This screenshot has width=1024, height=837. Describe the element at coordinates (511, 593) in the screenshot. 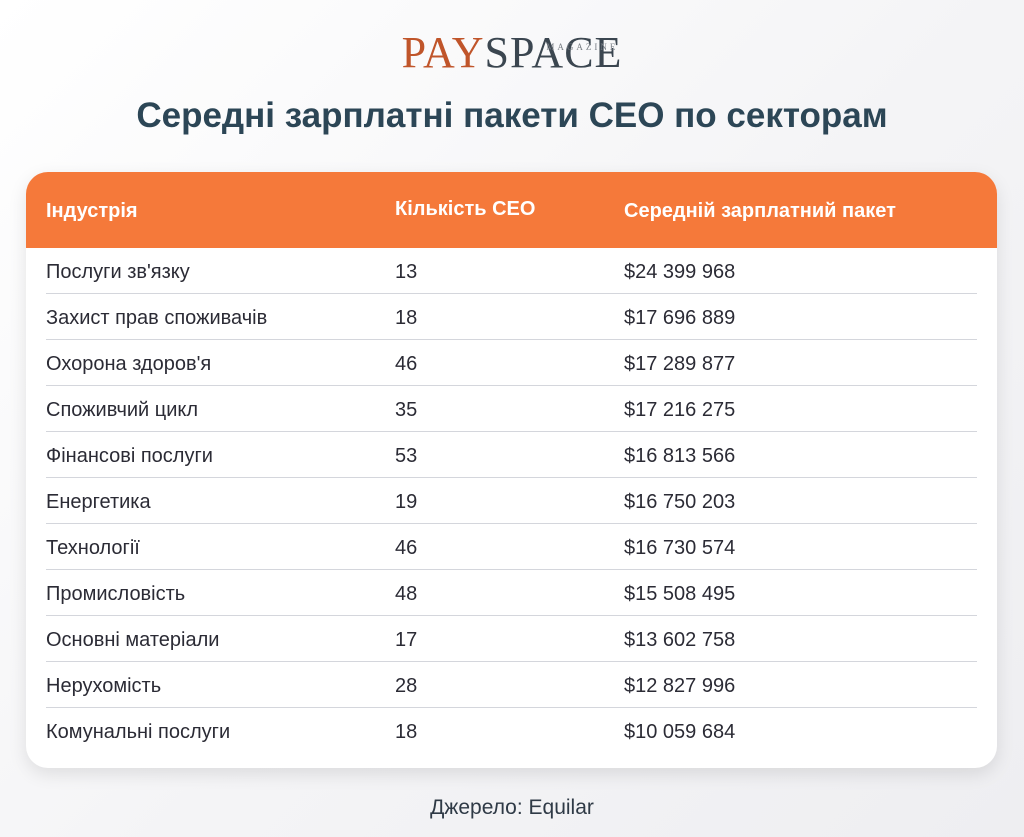

I see `table-row: Промисловість 48 $15 508 495` at that location.